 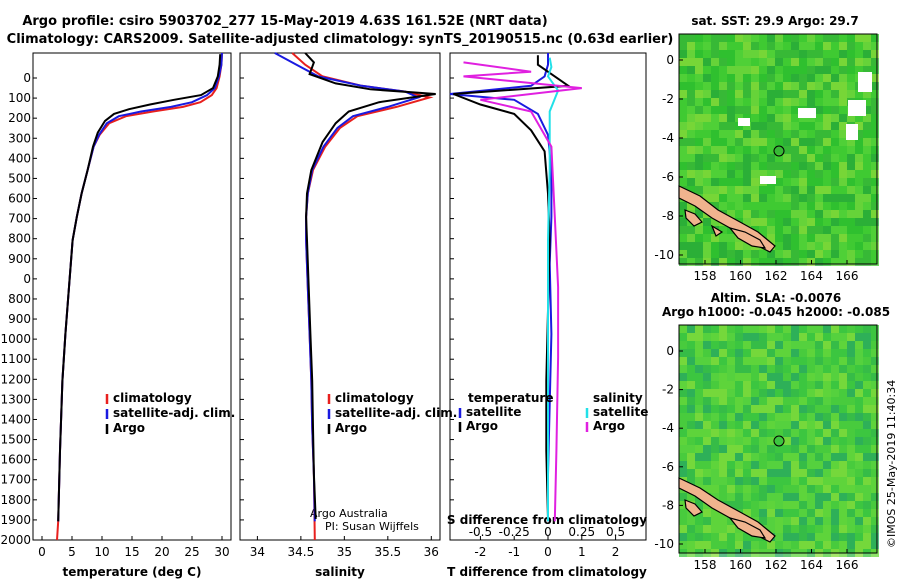 What do you see at coordinates (553, 289) in the screenshot?
I see `series-line-salinity-satellite` at bounding box center [553, 289].